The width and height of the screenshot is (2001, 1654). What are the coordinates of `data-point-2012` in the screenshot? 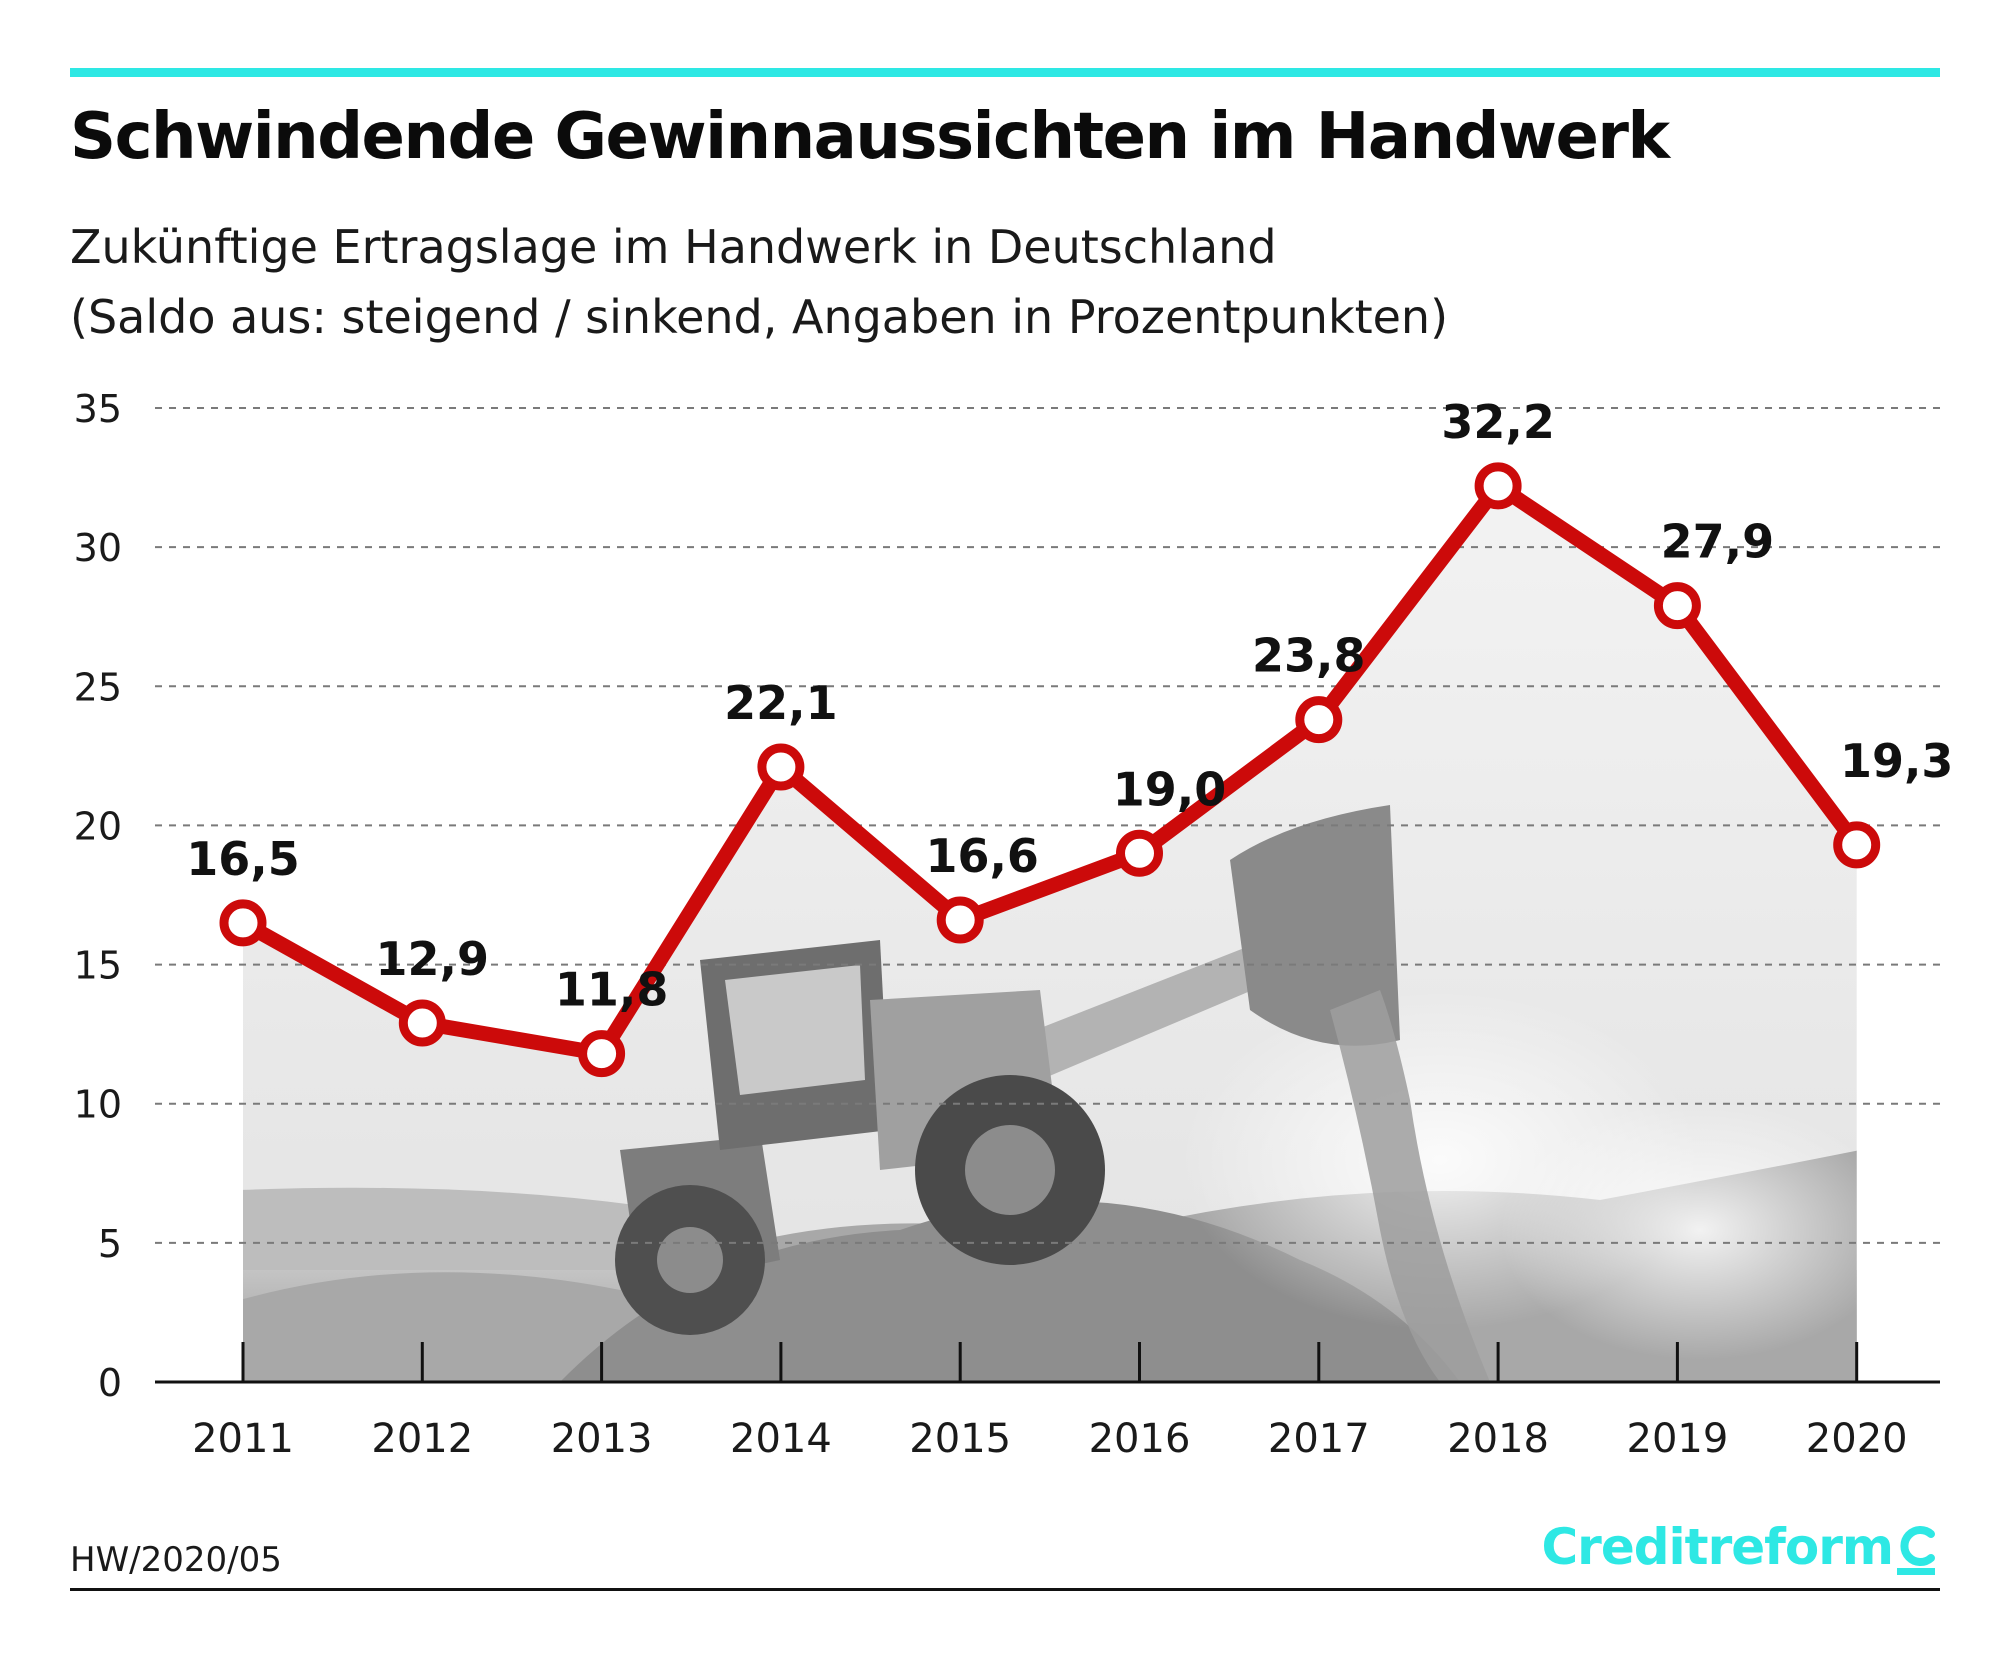 It's located at (422, 1023).